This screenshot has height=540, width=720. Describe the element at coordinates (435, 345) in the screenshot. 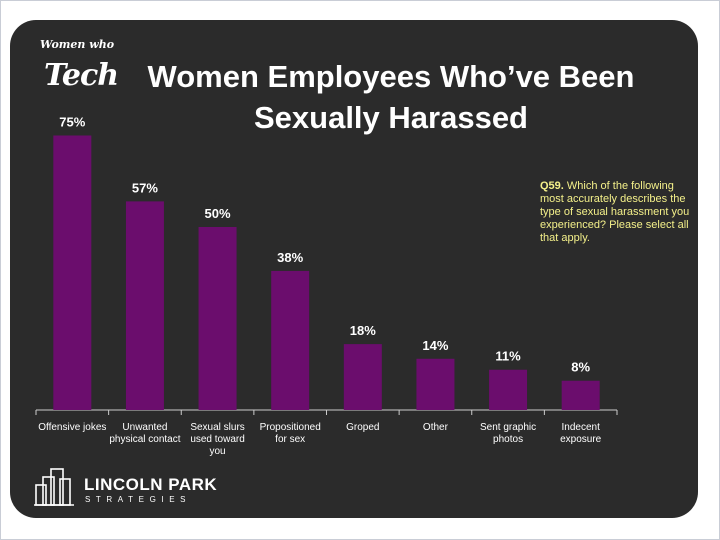

I see `data-label: 14%` at that location.